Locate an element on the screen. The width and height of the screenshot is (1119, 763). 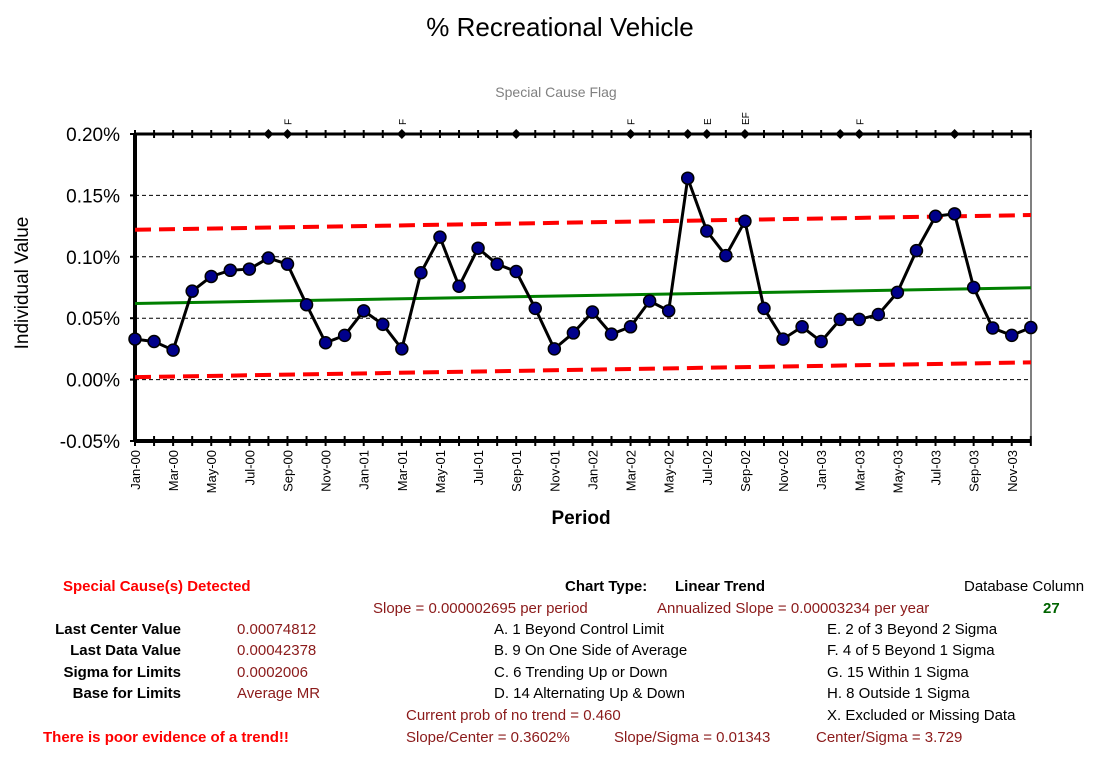
x-tick-label: Sep-01 is located at coordinates (516, 471).